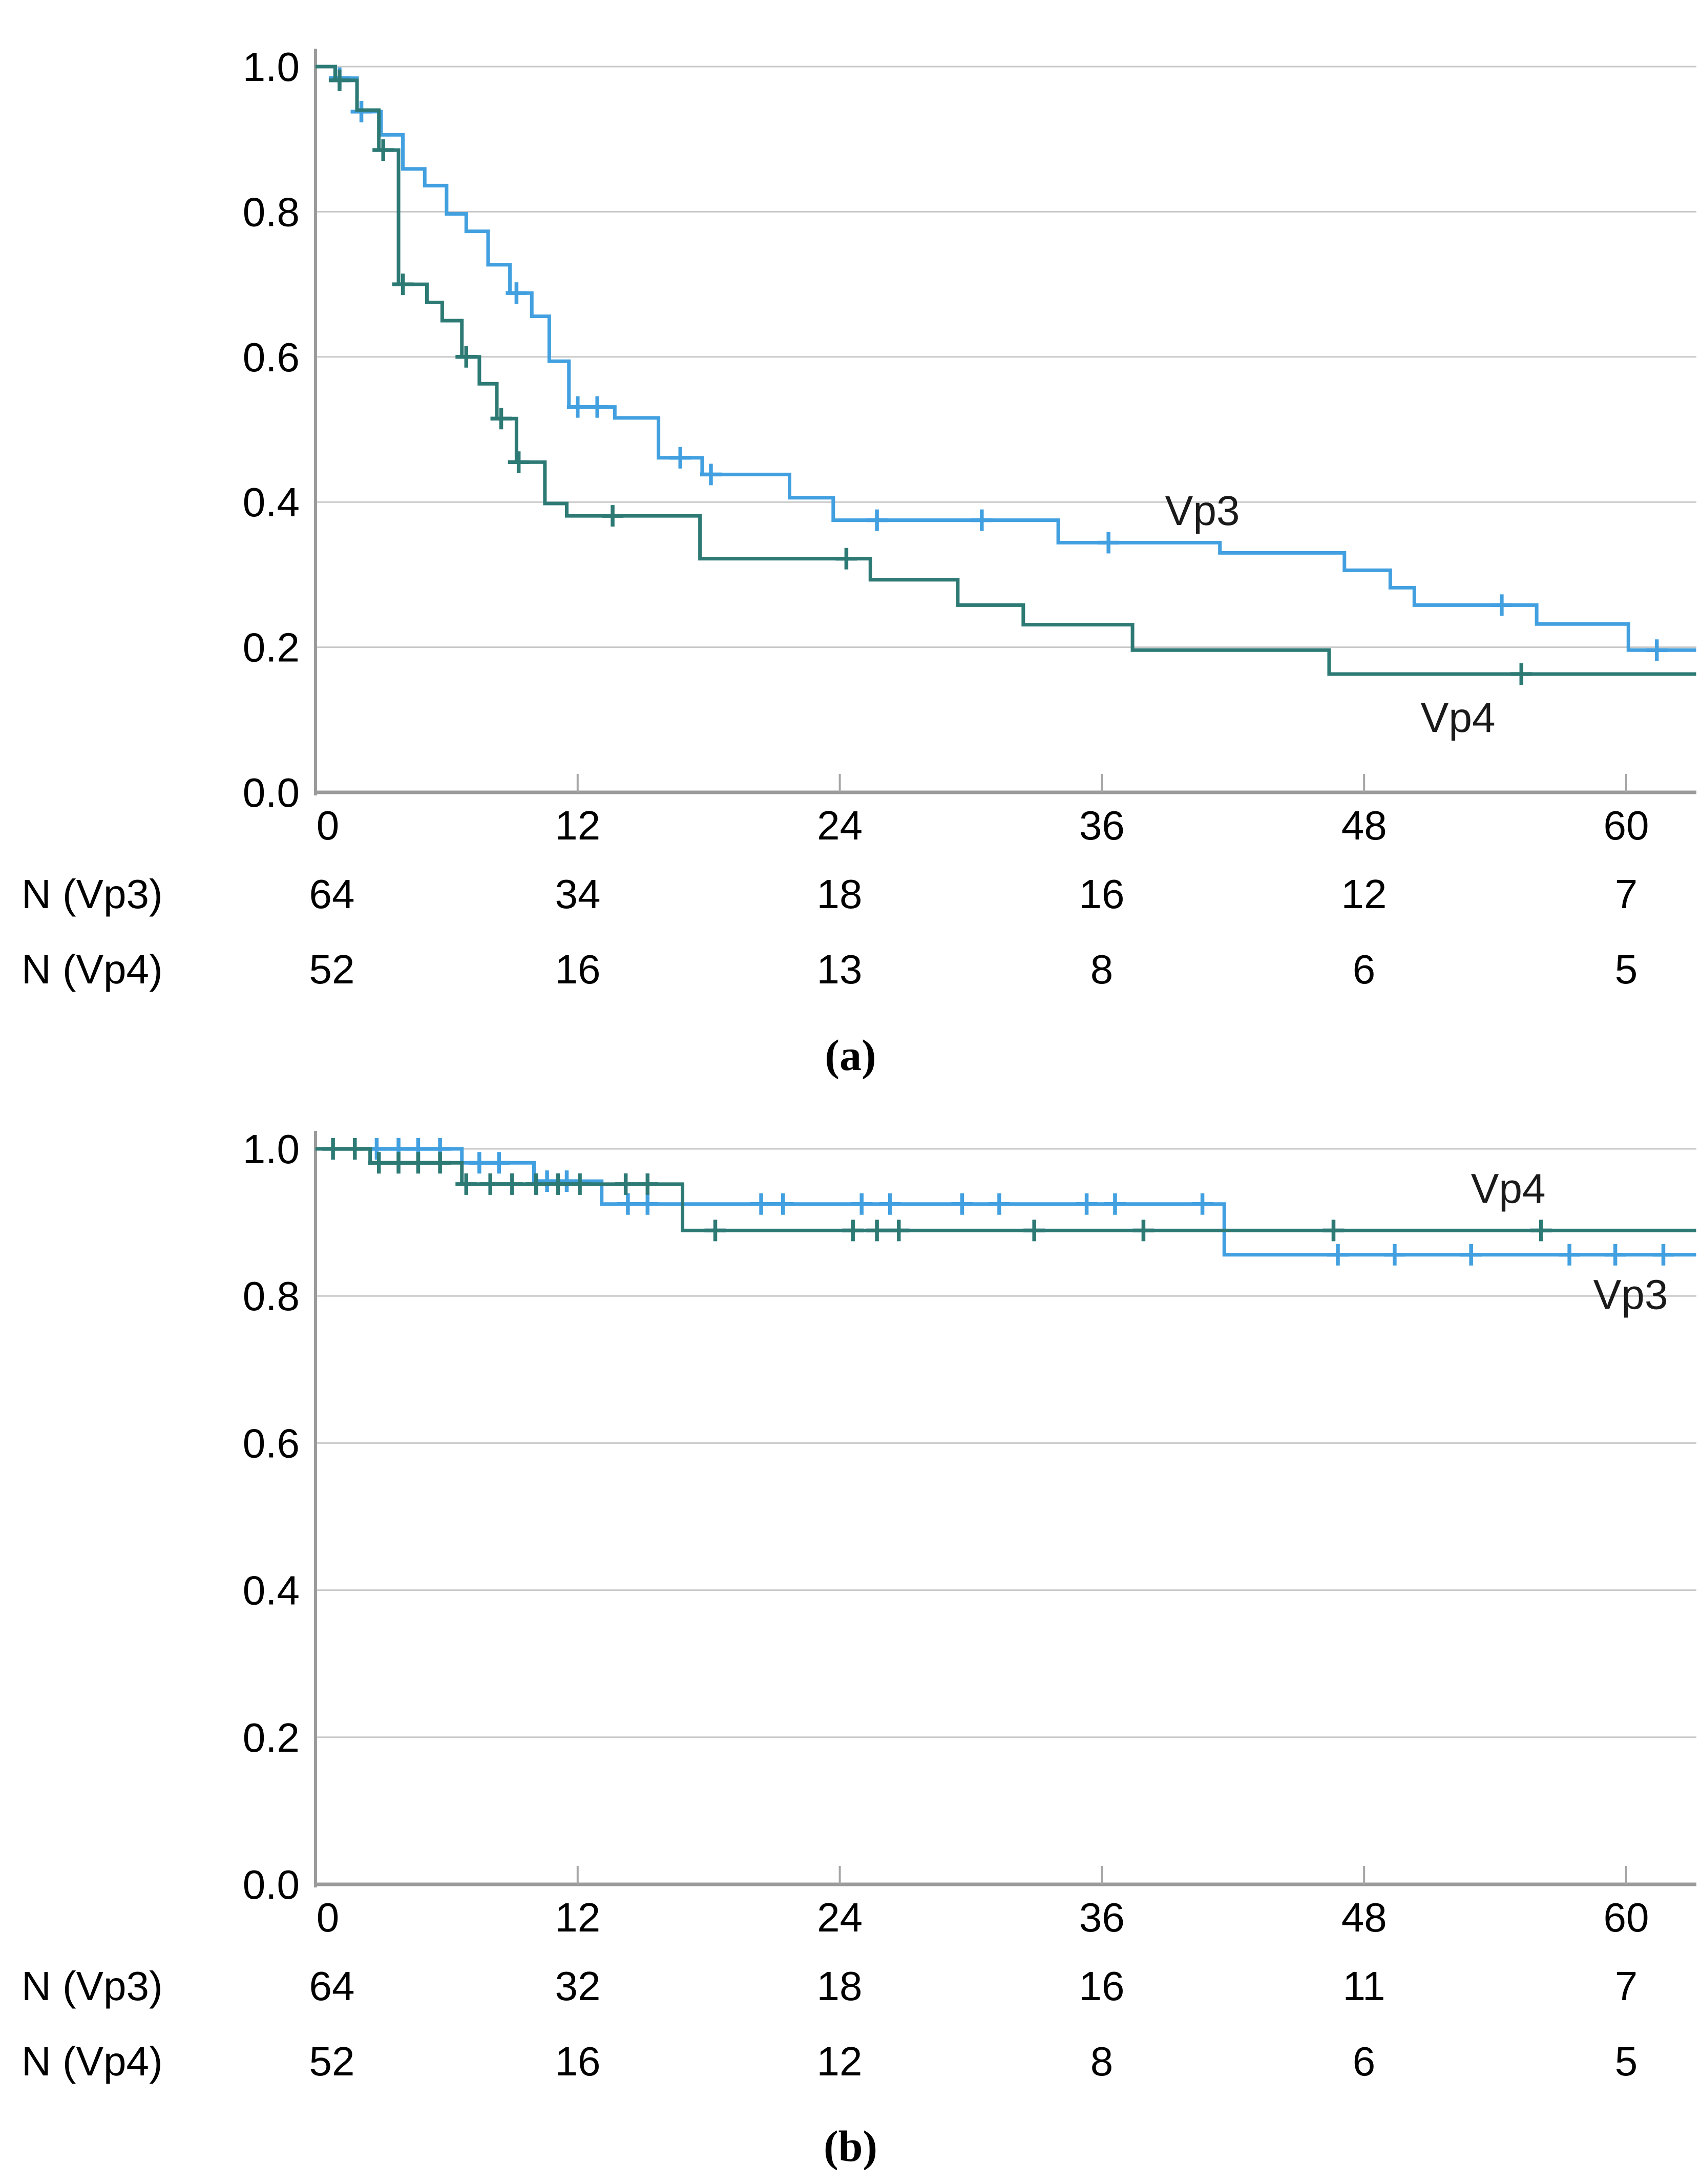  I want to click on y-axis-tick-label: 0.8, so click(271, 1296).